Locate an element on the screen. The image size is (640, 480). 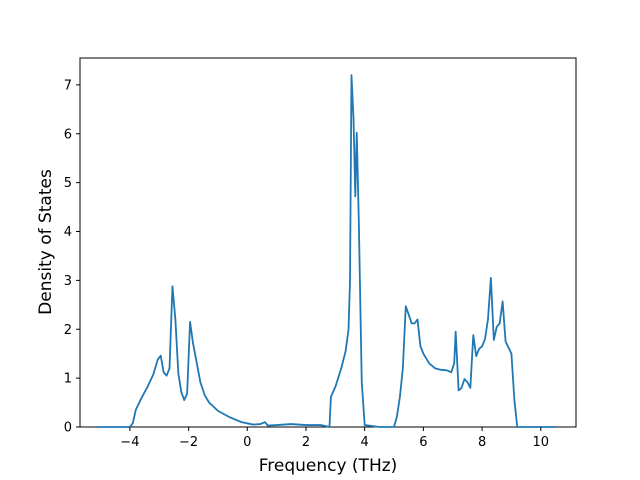
x-tick-label: 4 is located at coordinates (365, 442).